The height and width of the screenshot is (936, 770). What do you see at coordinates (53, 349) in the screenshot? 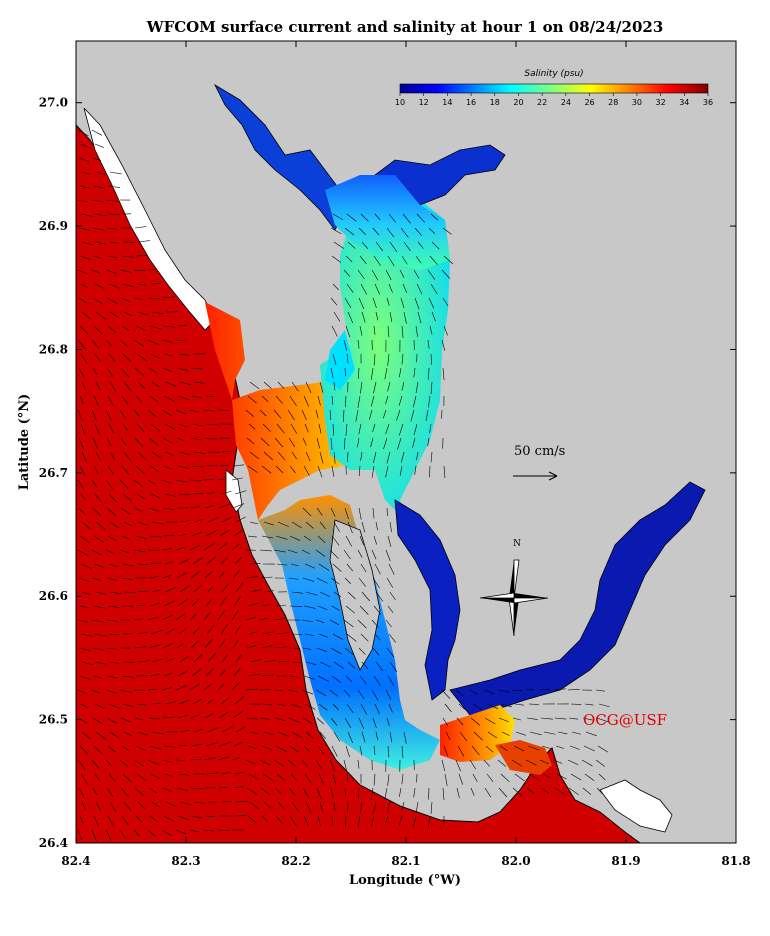
I see `y-tick-label: 26.8` at bounding box center [53, 349].